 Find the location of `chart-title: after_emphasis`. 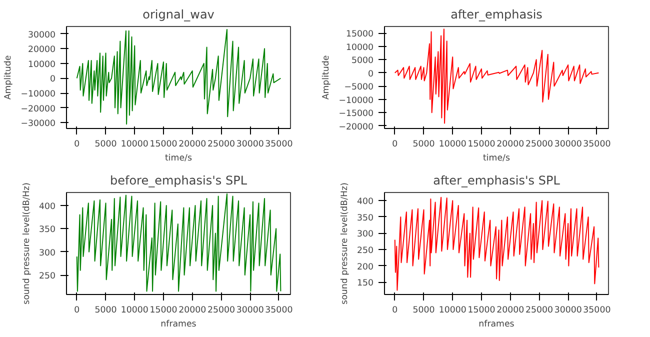

chart-title: after_emphasis is located at coordinates (496, 15).